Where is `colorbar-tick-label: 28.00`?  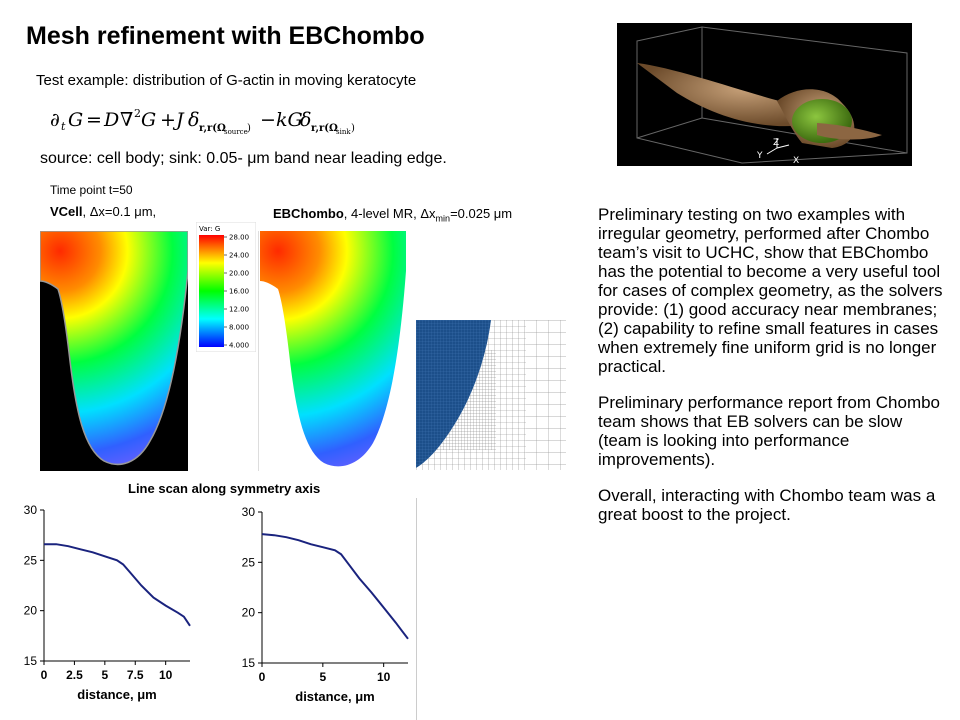
colorbar-tick-label: 28.00 is located at coordinates (239, 238).